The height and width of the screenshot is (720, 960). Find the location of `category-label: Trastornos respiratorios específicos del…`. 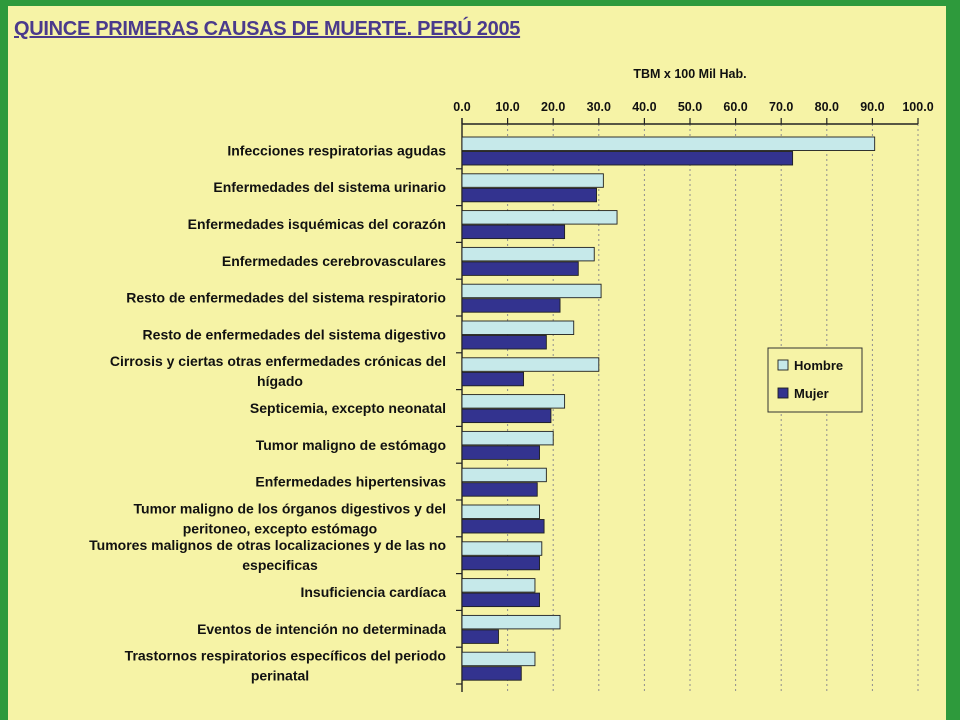

category-label: Trastornos respiratorios específicos del… is located at coordinates (285, 656).